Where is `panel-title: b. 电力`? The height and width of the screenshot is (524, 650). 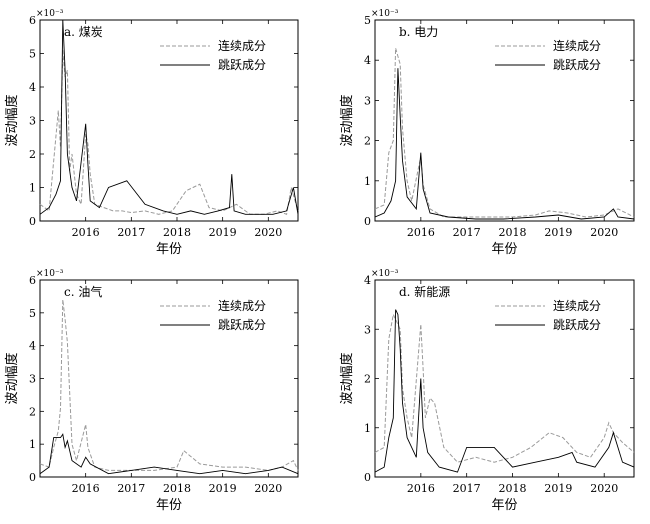 panel-title: b. 电力 is located at coordinates (418, 32).